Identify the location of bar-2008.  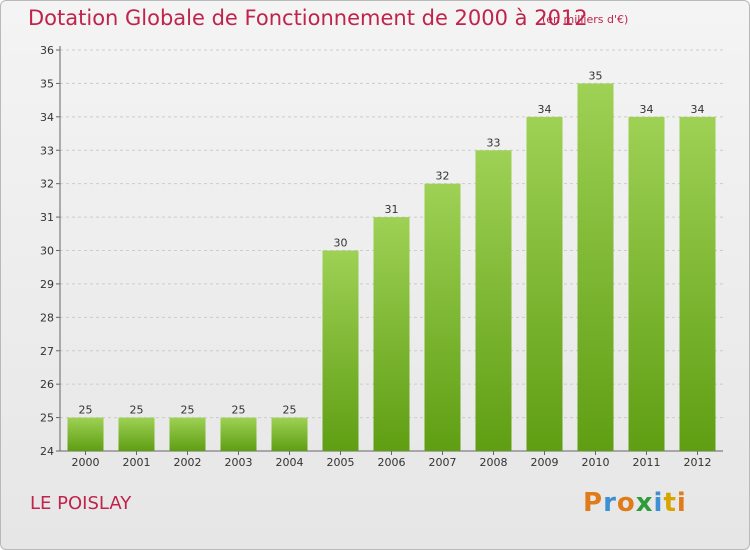
(493, 300).